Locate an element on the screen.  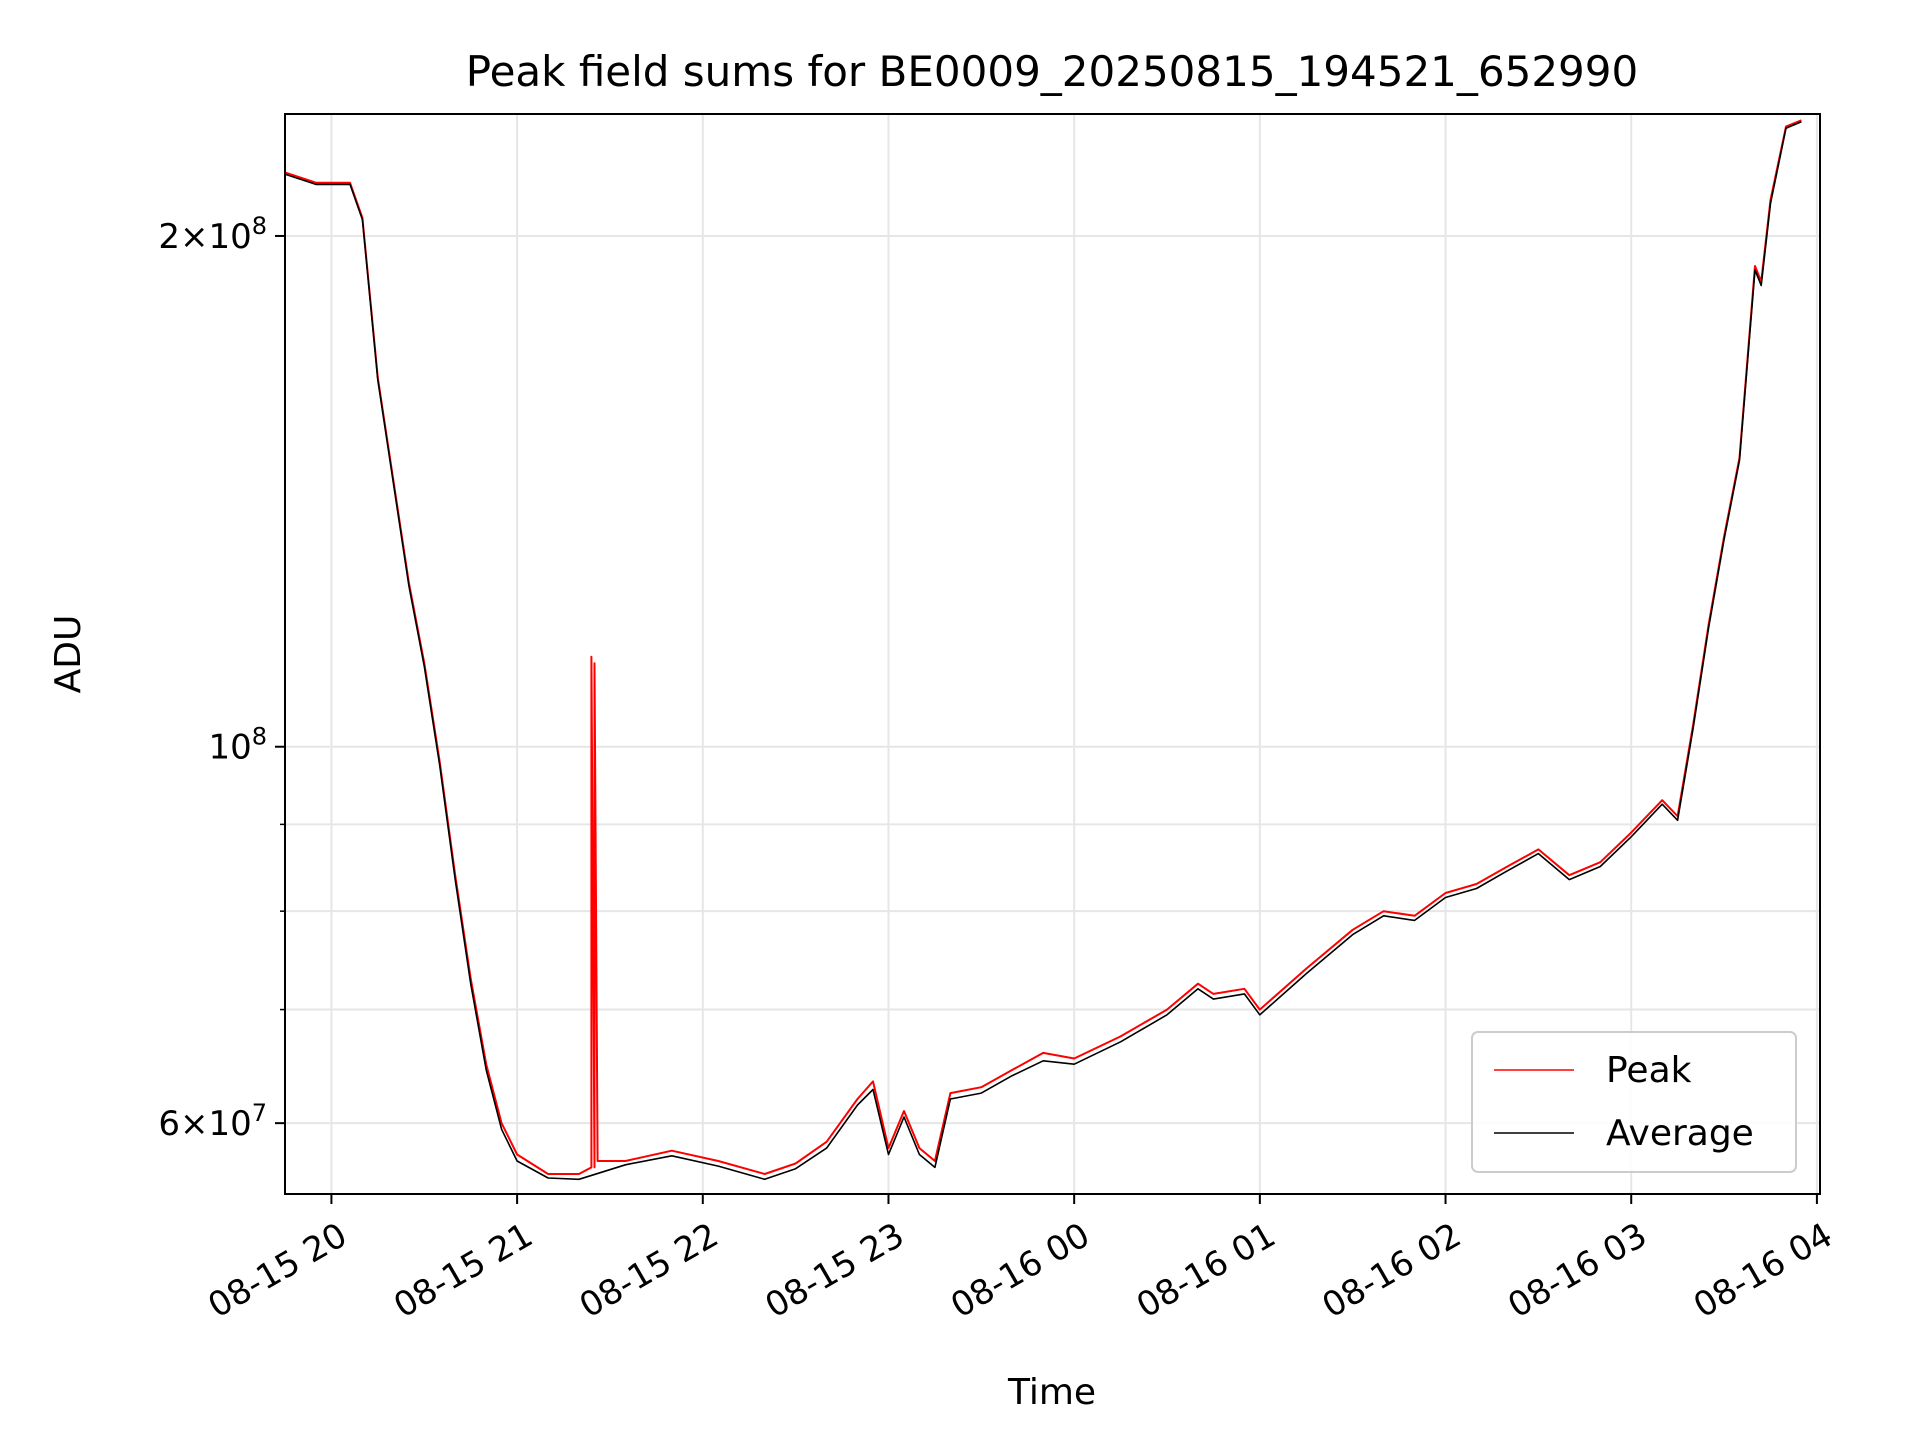
y-tick-label-exp: 7 is located at coordinates (259, 1113).